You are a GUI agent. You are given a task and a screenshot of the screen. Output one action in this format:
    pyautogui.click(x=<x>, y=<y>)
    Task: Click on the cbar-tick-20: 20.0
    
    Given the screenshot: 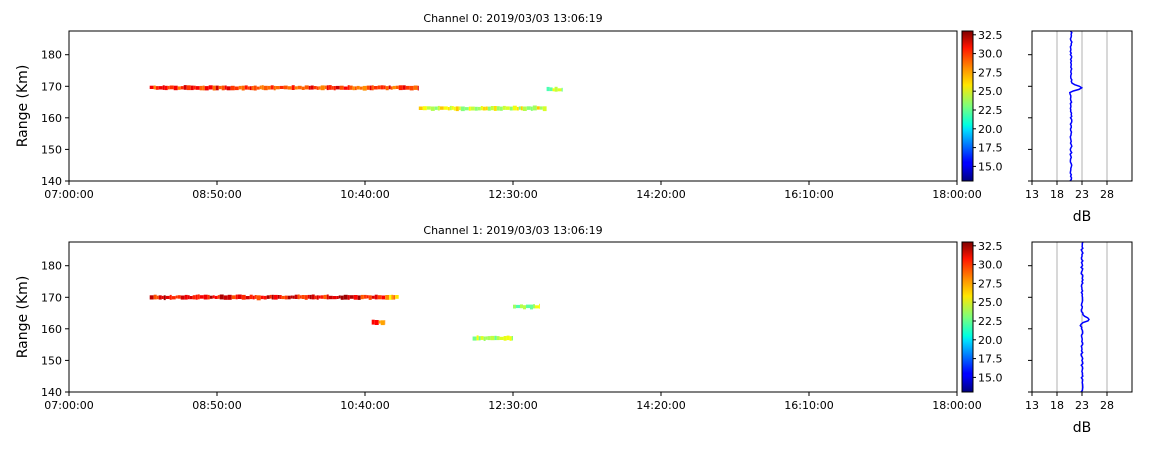 What is the action you would take?
    pyautogui.click(x=988, y=129)
    